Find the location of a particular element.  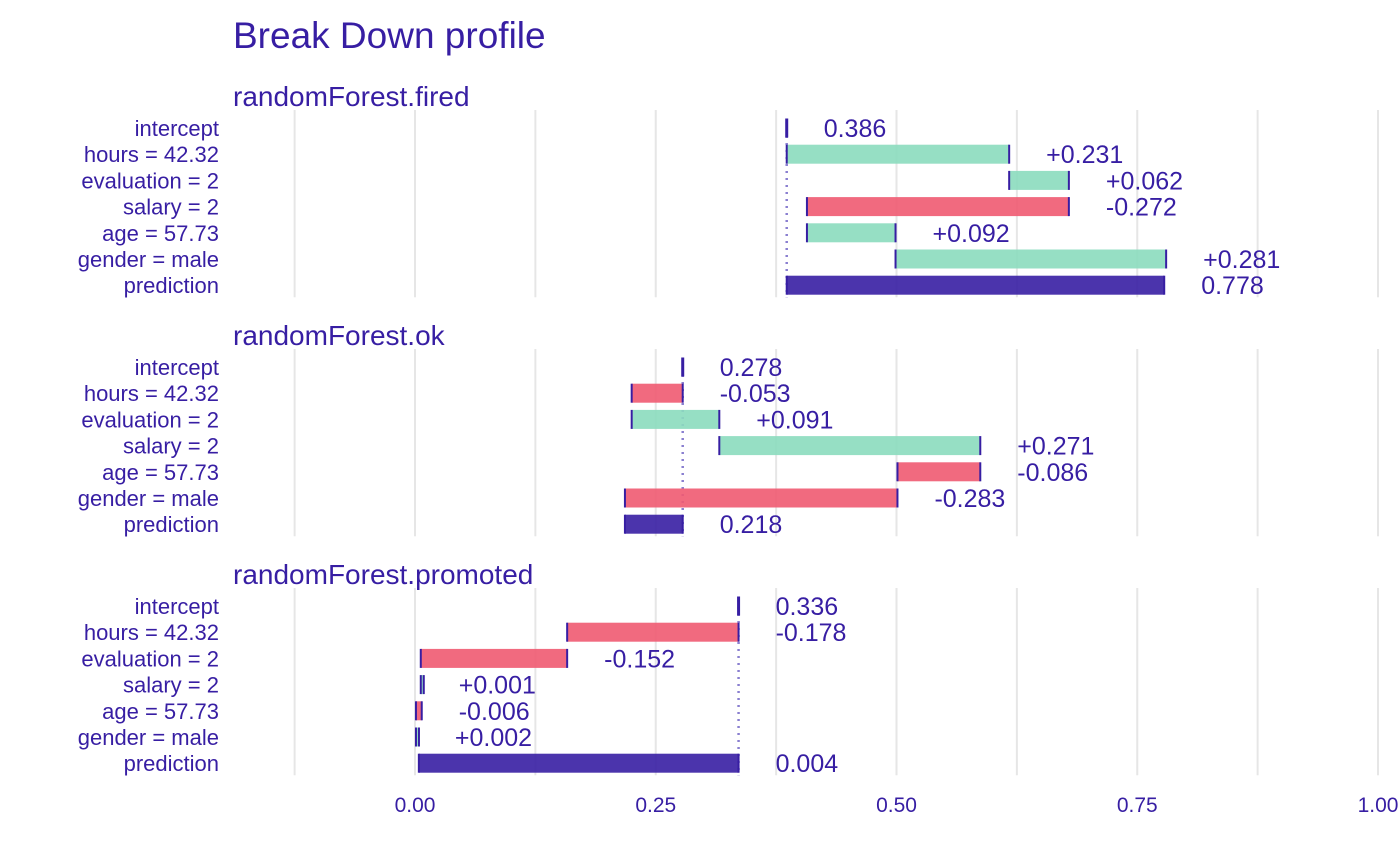

panel-title: randomForest.promoted is located at coordinates (383, 574).